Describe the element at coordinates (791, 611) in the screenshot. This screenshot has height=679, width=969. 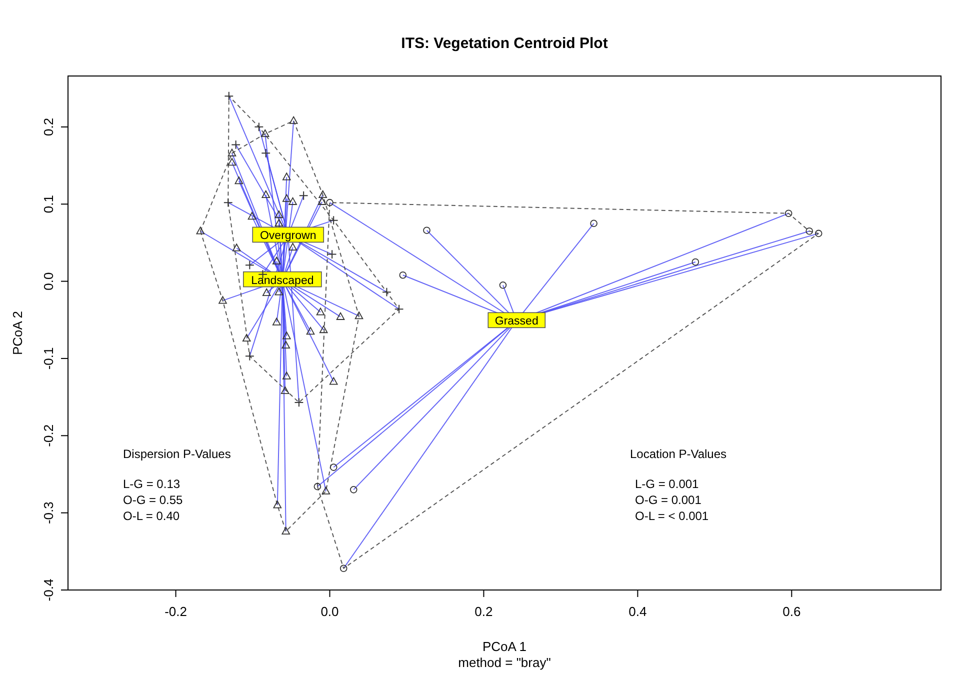
I see `x-tick-label: 0.6` at that location.